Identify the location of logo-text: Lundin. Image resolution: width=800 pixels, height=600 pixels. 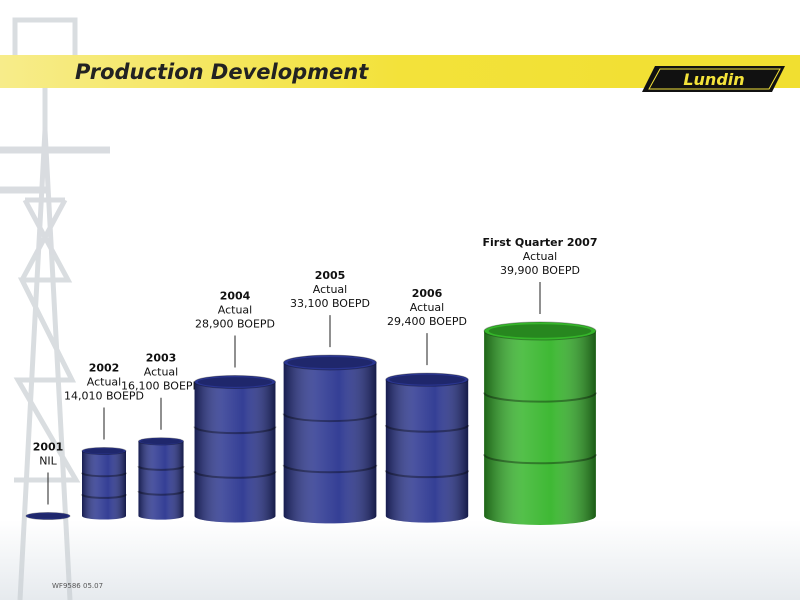
(713, 79).